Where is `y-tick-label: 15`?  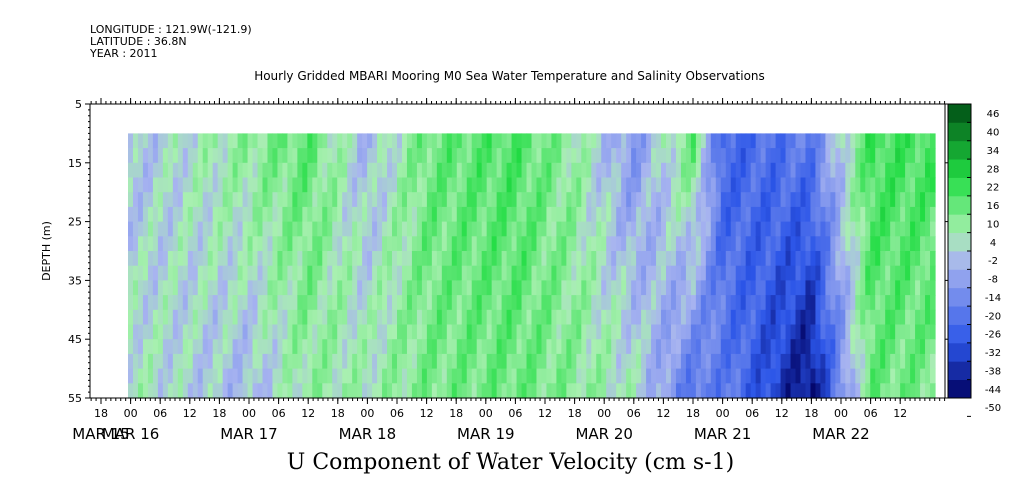 y-tick-label: 15 is located at coordinates (75, 163).